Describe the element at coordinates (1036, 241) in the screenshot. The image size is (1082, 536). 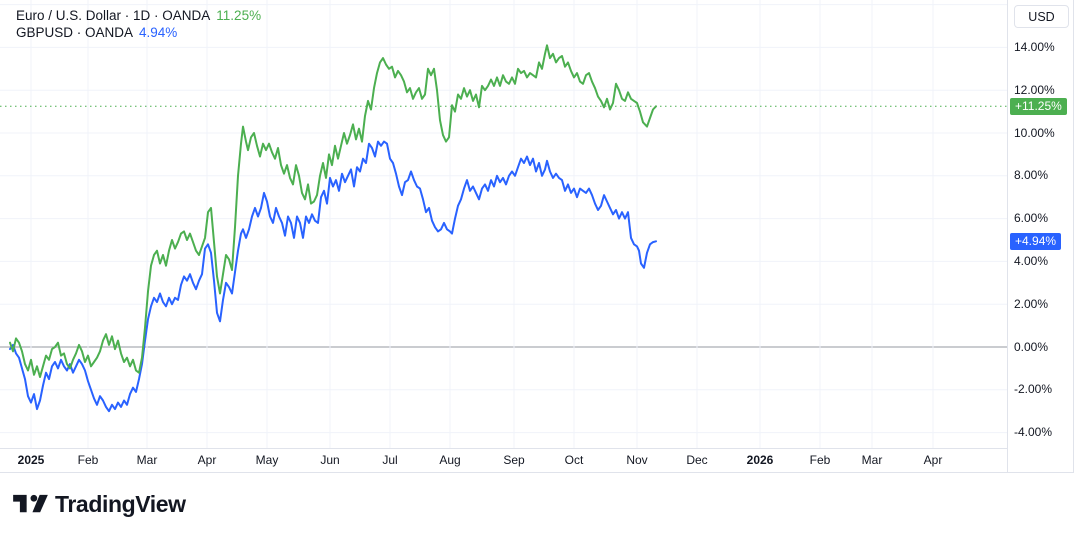
I see `last-price-badge: +4.94%` at that location.